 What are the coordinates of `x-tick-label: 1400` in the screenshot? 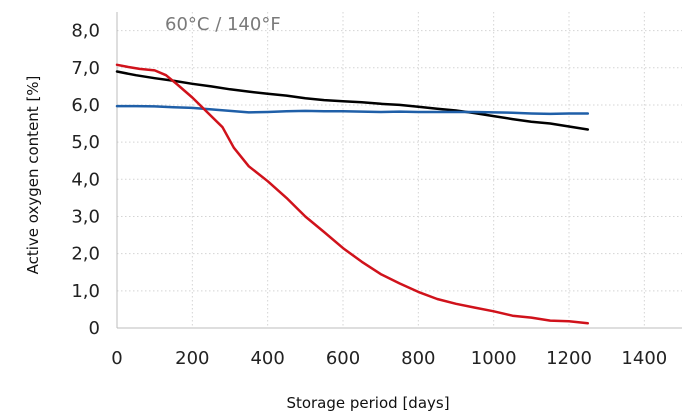 It's located at (644, 358).